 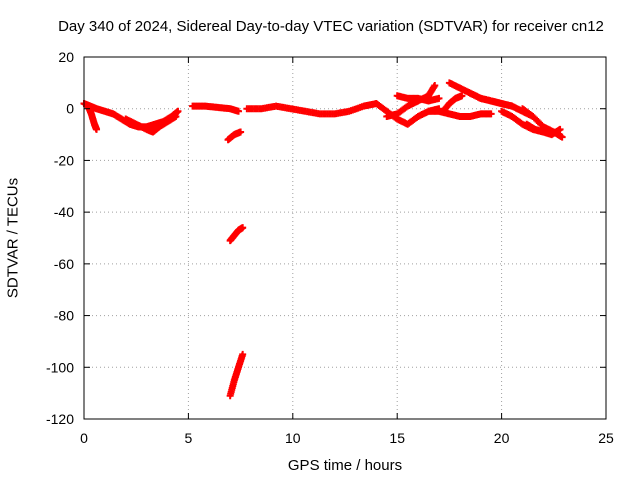 I want to click on y-tick-label: 0, so click(x=70, y=109).